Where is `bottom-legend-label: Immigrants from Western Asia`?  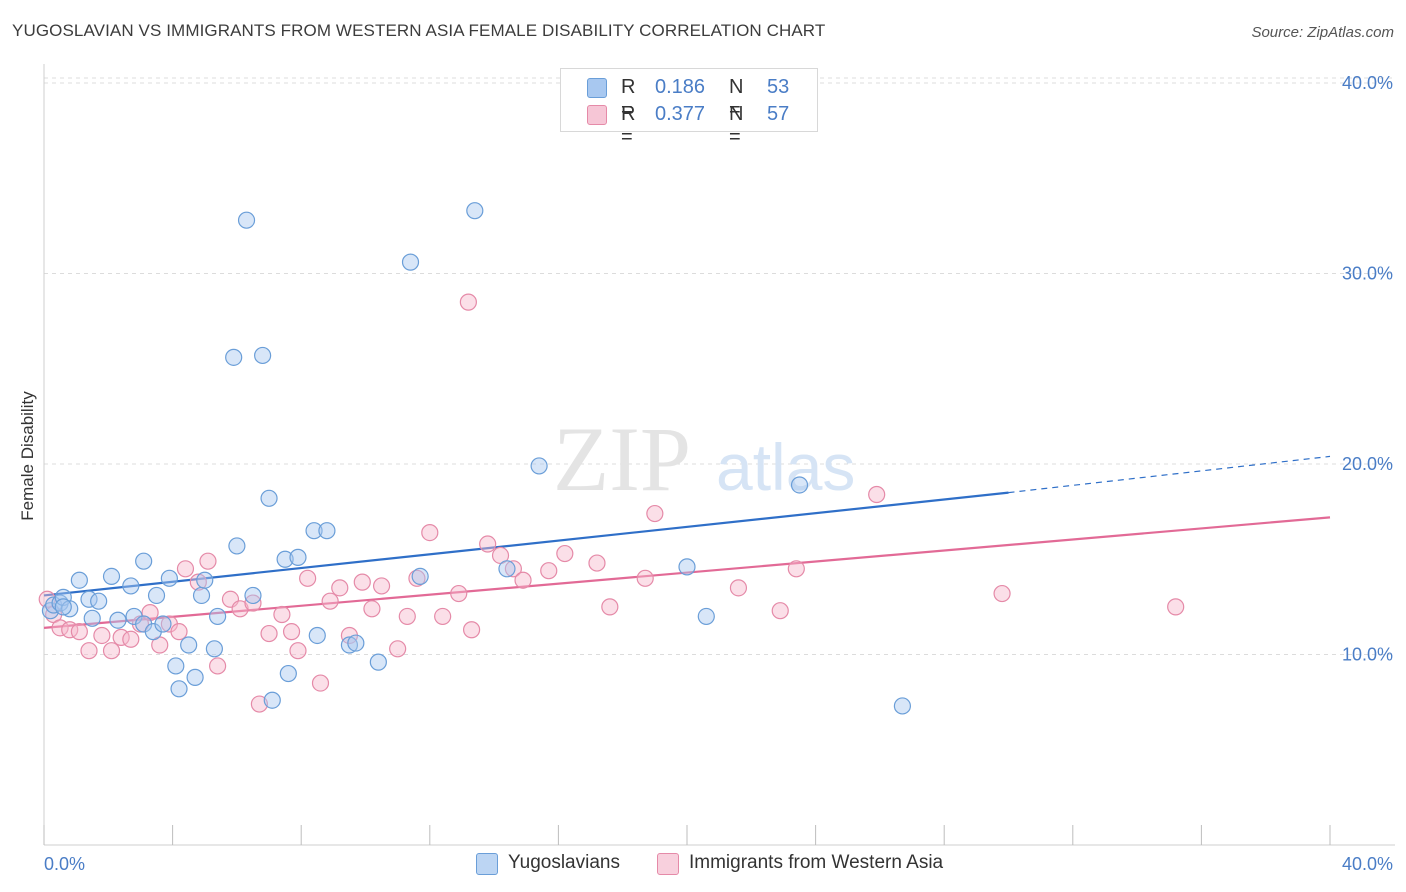
bottom-legend-label: Immigrants from Western Asia is located at coordinates (816, 862).